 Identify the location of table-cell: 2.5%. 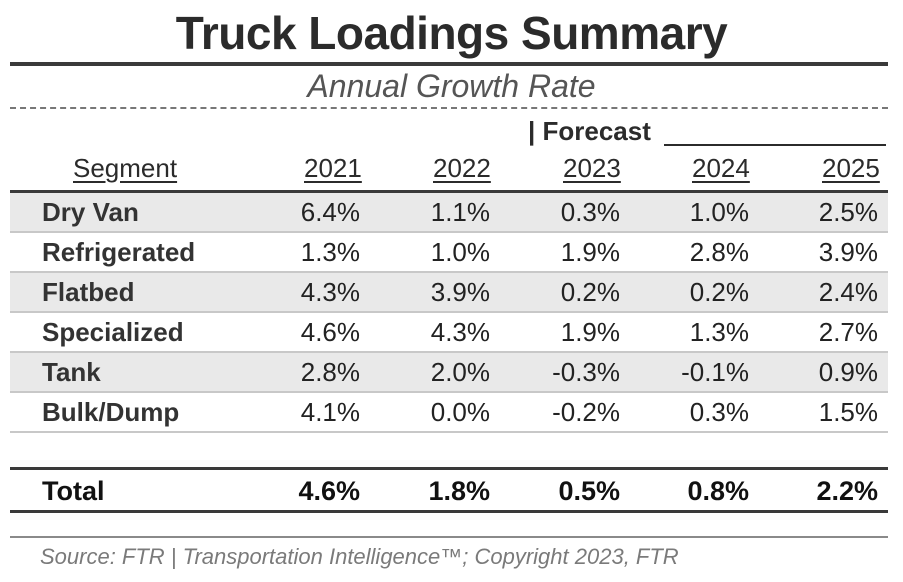
(848, 212).